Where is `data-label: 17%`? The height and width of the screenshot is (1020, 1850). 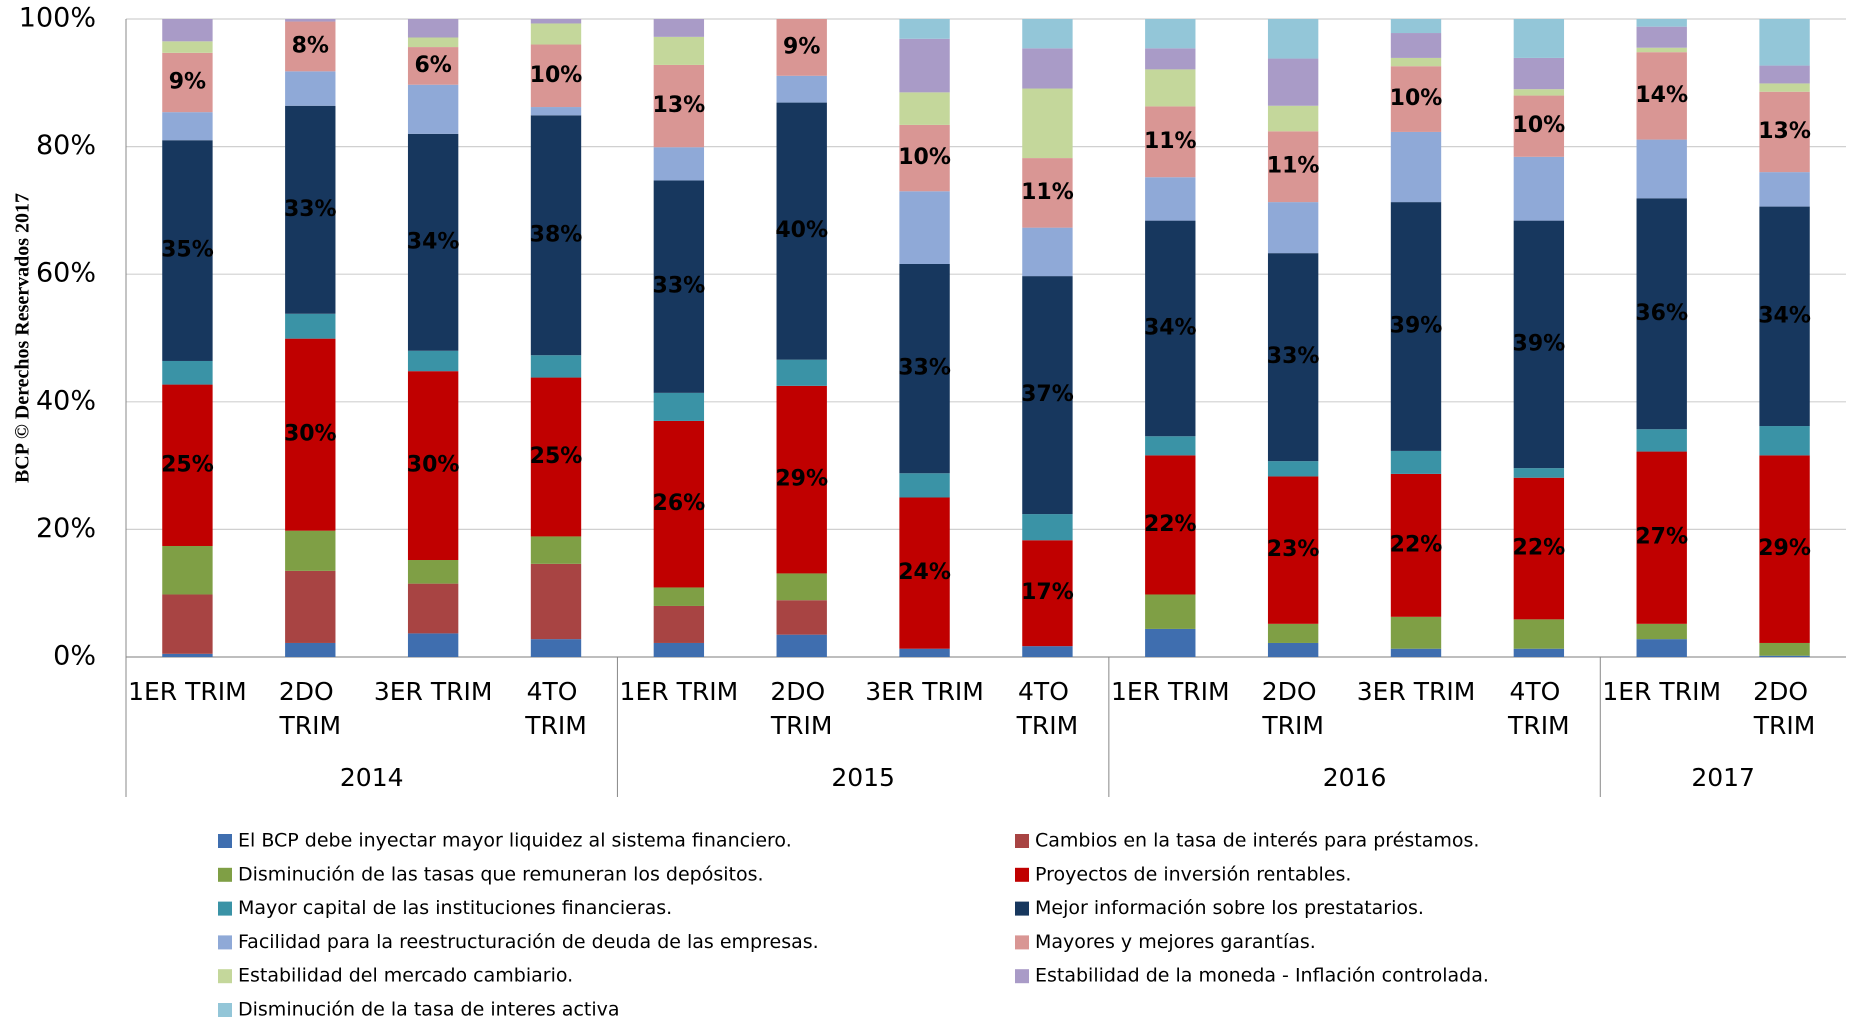
data-label: 17% is located at coordinates (1047, 592).